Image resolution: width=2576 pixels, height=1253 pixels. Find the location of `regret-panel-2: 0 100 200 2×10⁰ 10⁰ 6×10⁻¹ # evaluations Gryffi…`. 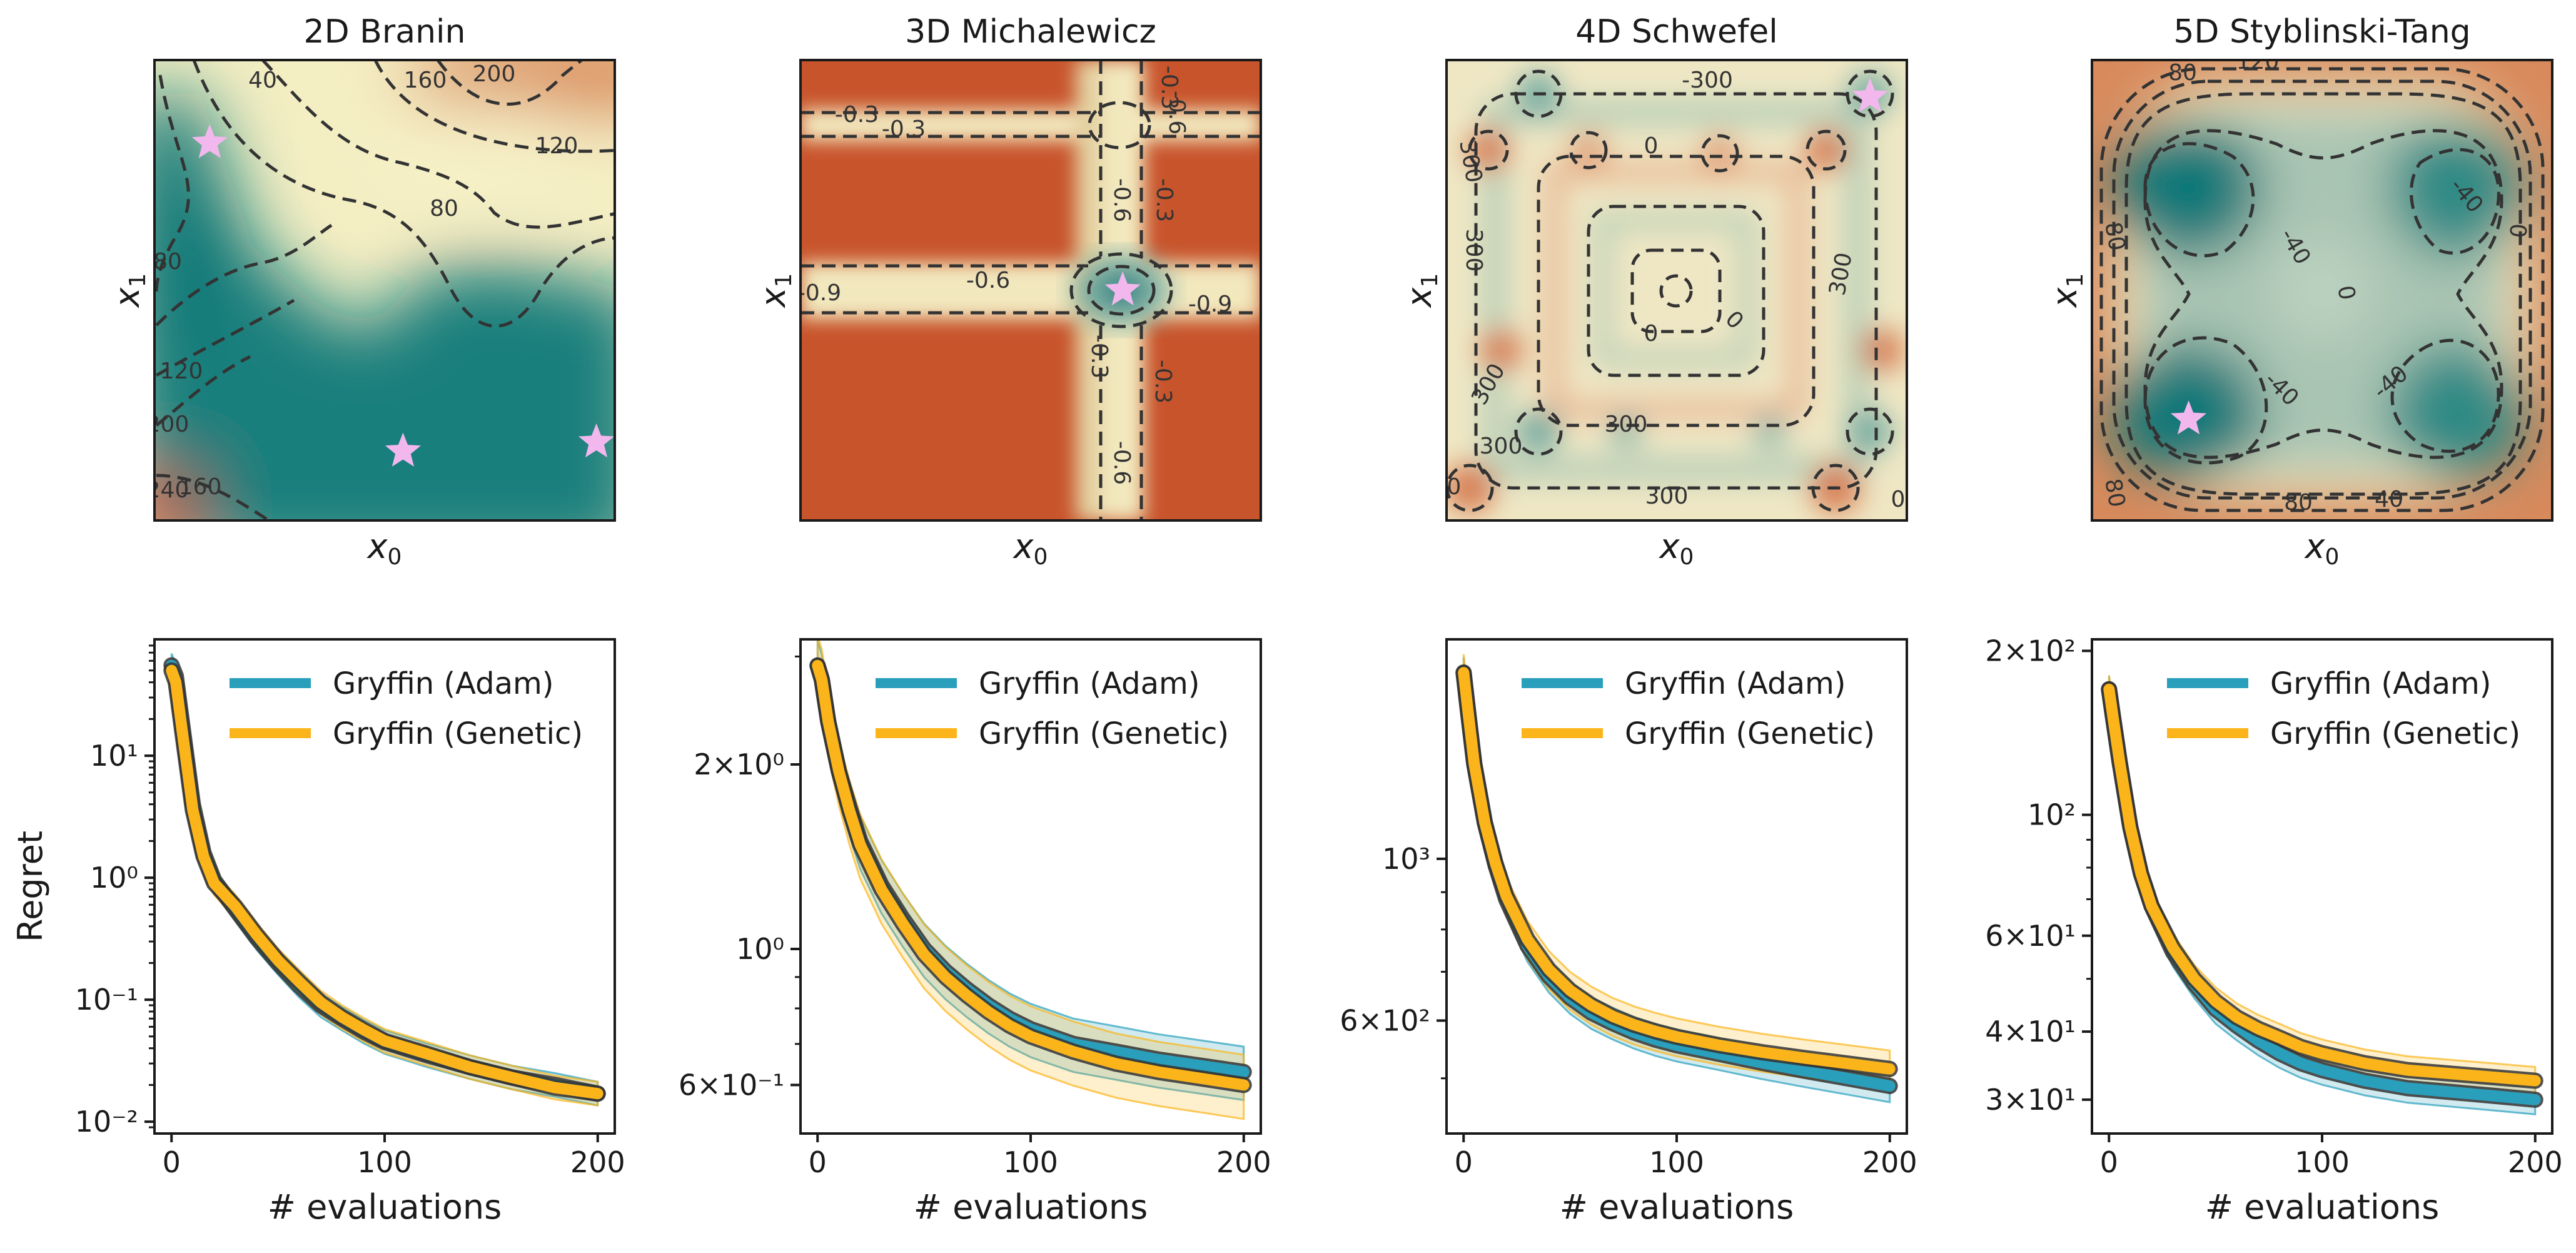

regret-panel-2: 0 100 200 2×10⁰ 10⁰ 6×10⁻¹ # evaluations Gryffi… is located at coordinates (975, 932).